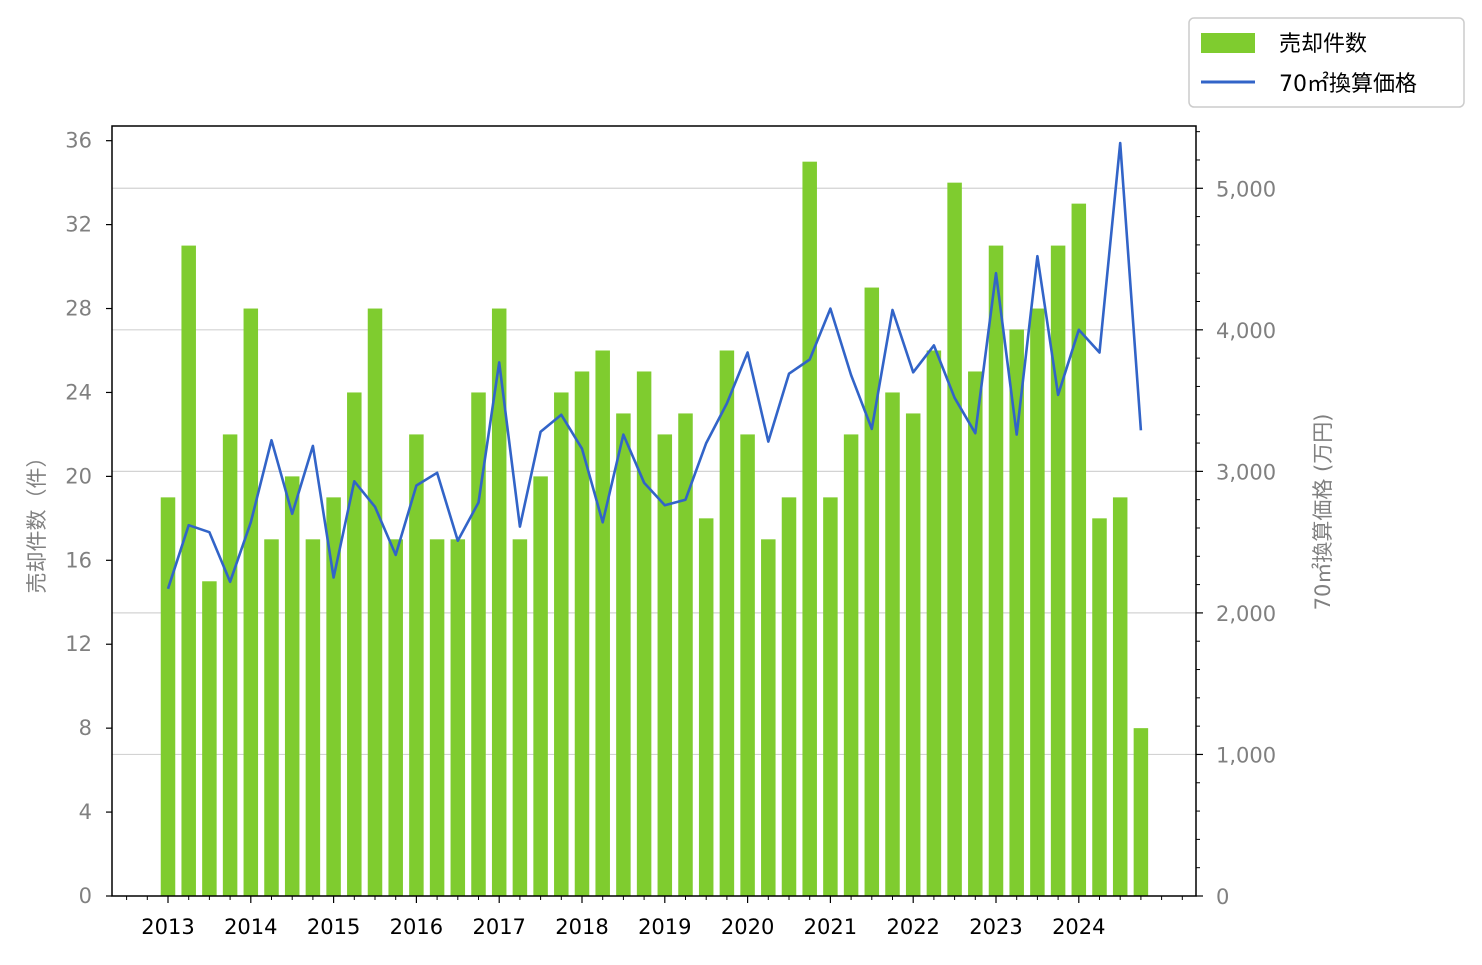  What do you see at coordinates (1078, 927) in the screenshot?
I see `x-tick-label-11: 2024` at bounding box center [1078, 927].